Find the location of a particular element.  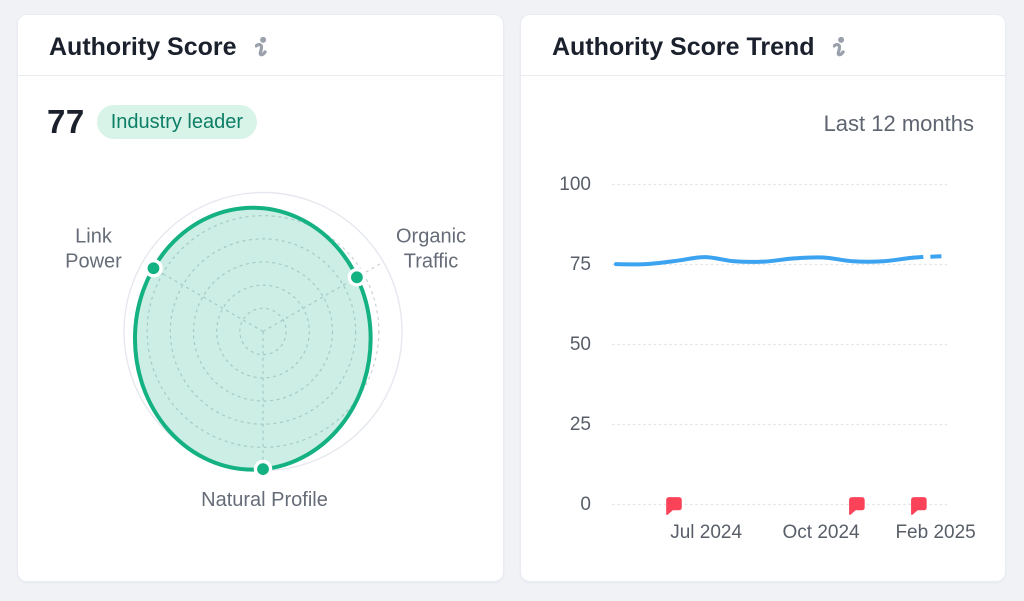

authority-score-title: Authority Score is located at coordinates (143, 47).